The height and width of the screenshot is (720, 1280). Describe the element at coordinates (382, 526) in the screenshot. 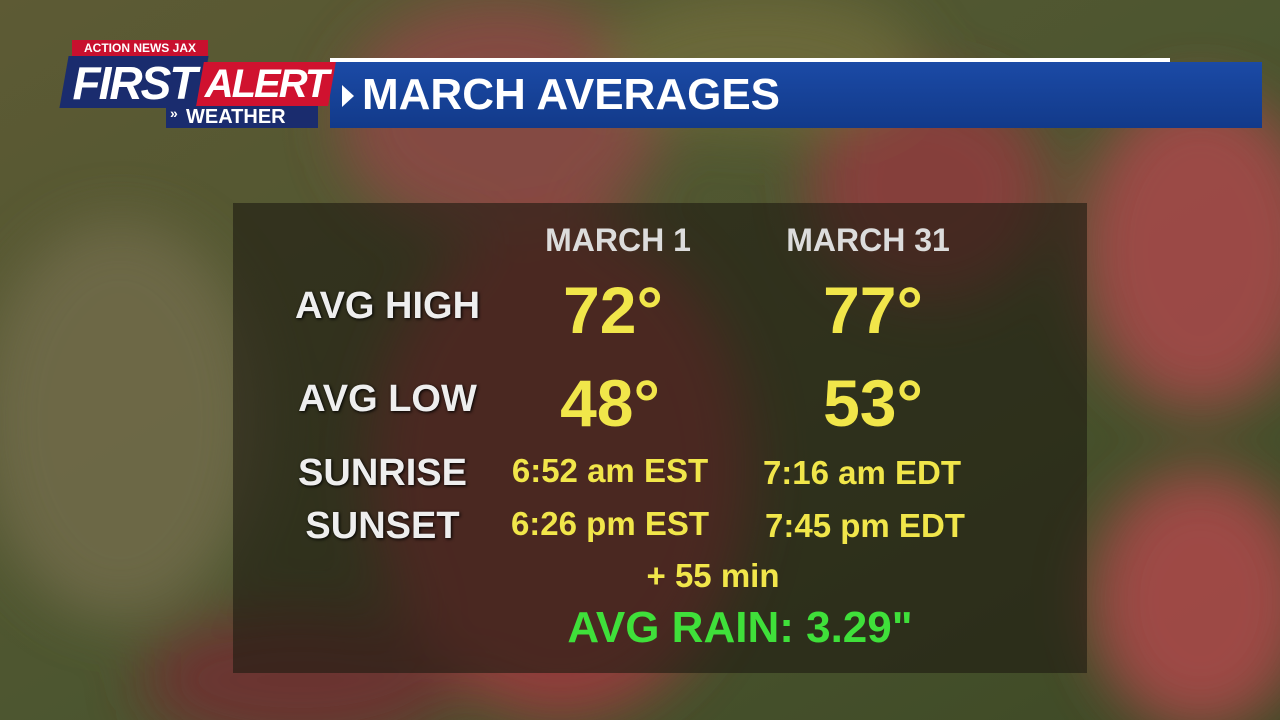

I see `row-label: SUNSET` at that location.